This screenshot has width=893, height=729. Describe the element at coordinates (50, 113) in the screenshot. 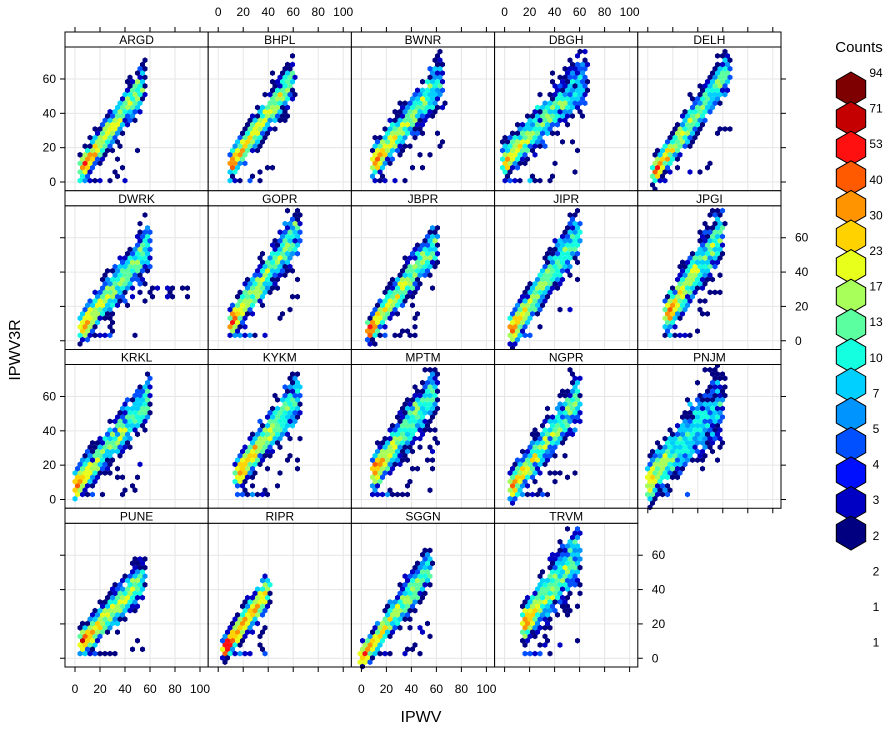

I see `tick-label: 40` at that location.